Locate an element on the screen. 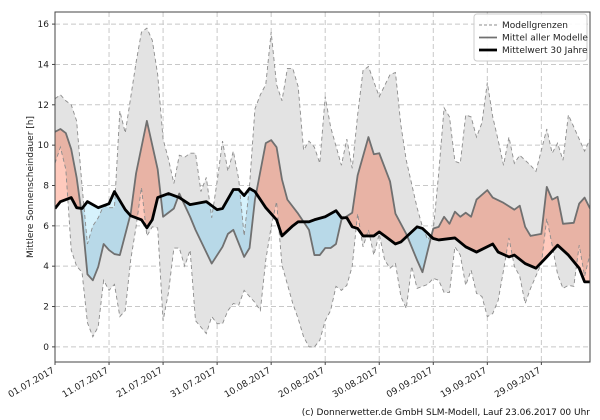 The height and width of the screenshot is (420, 600). y-tick-label: 0 is located at coordinates (46, 348).